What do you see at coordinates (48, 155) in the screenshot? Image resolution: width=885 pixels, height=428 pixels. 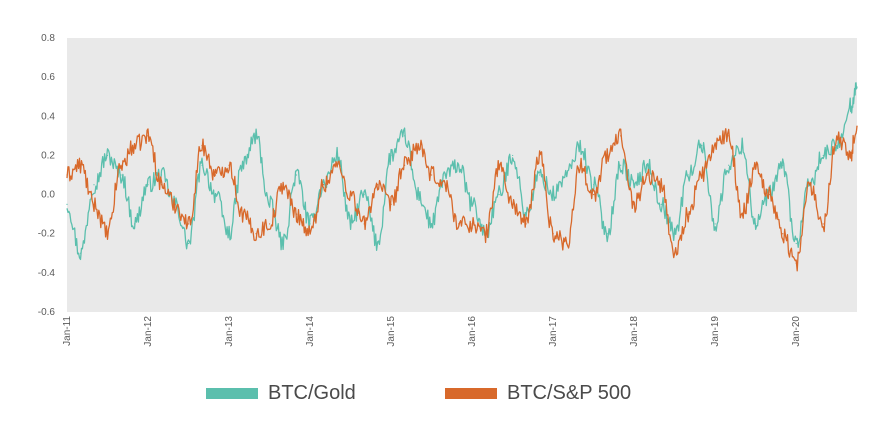 I see `y-tick-label: 0.2` at bounding box center [48, 155].